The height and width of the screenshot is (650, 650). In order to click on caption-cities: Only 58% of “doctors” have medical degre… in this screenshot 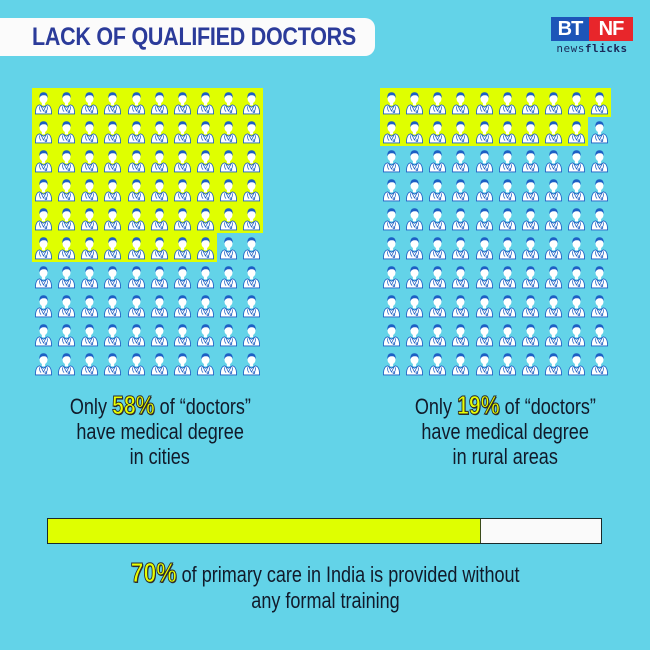, I will do `click(160, 431)`.